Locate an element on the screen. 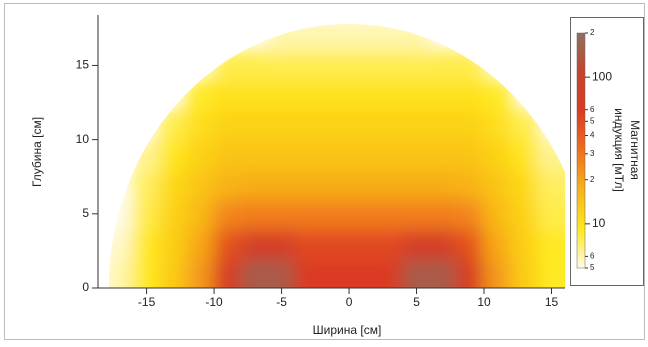 This screenshot has height=347, width=648. y-axis-label: Глубина [см] is located at coordinates (37, 152).